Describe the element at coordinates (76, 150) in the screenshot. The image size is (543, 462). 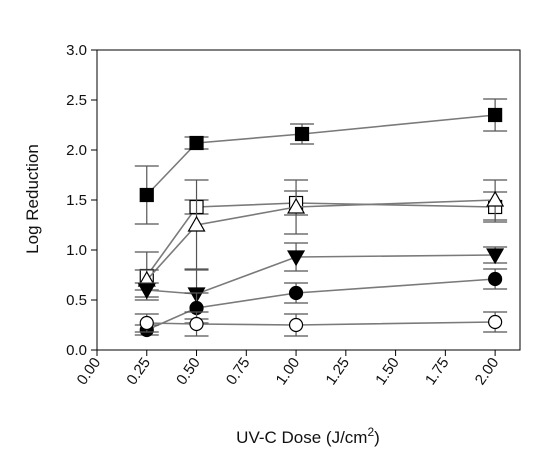
I see `y-tick-label: 2.0` at that location.